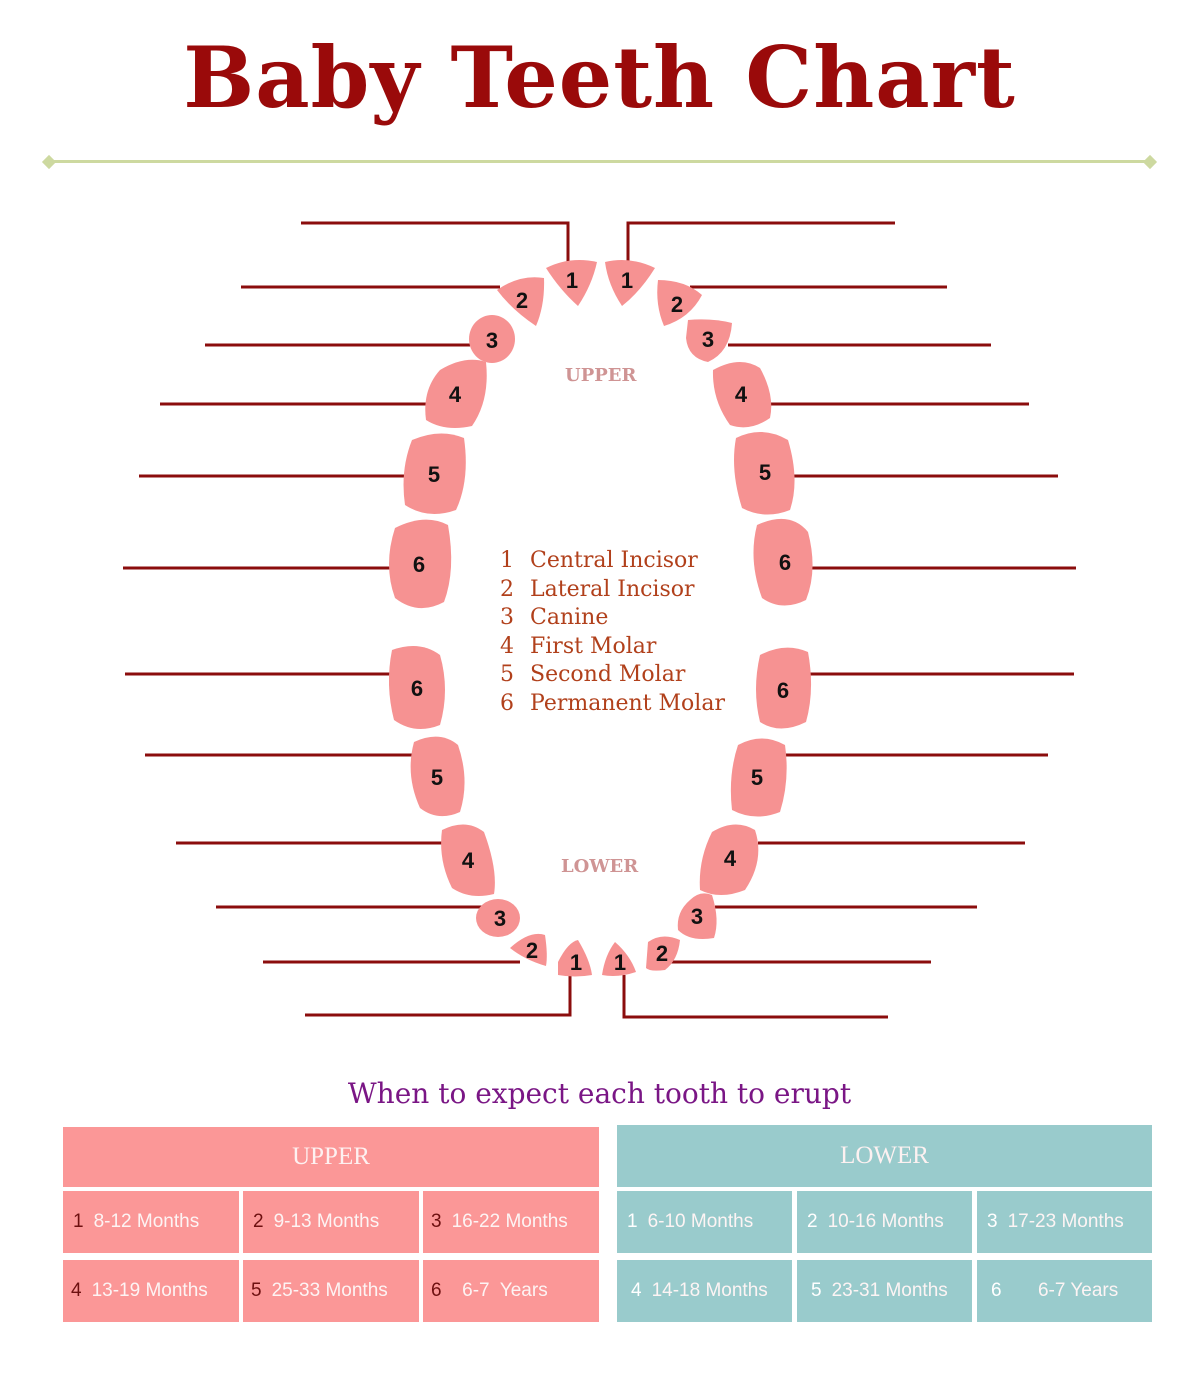  Describe the element at coordinates (884, 1156) in the screenshot. I see `lower-table-header: LOWER` at that location.